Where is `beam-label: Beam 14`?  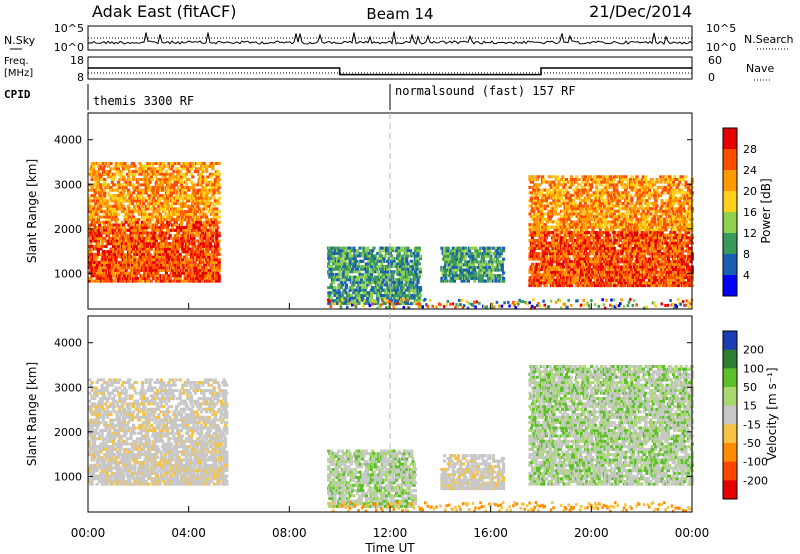 beam-label: Beam 14 is located at coordinates (399, 14).